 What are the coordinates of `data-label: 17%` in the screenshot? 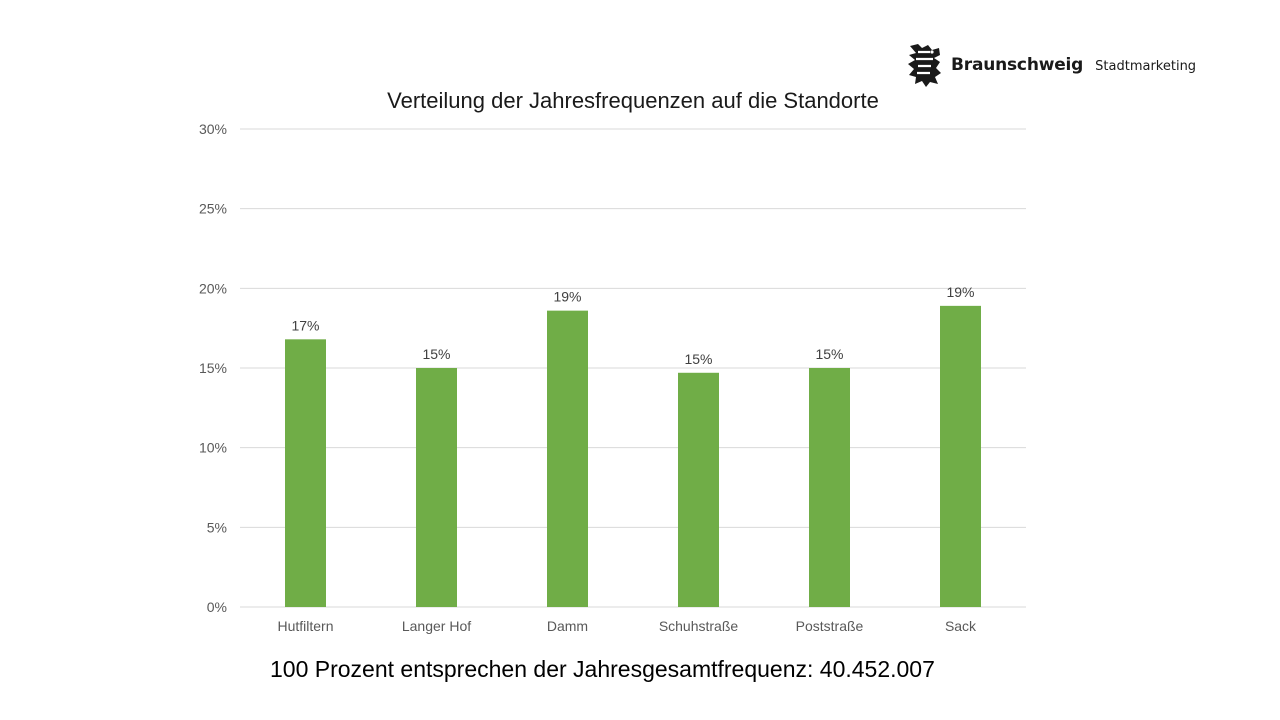 It's located at (305, 325).